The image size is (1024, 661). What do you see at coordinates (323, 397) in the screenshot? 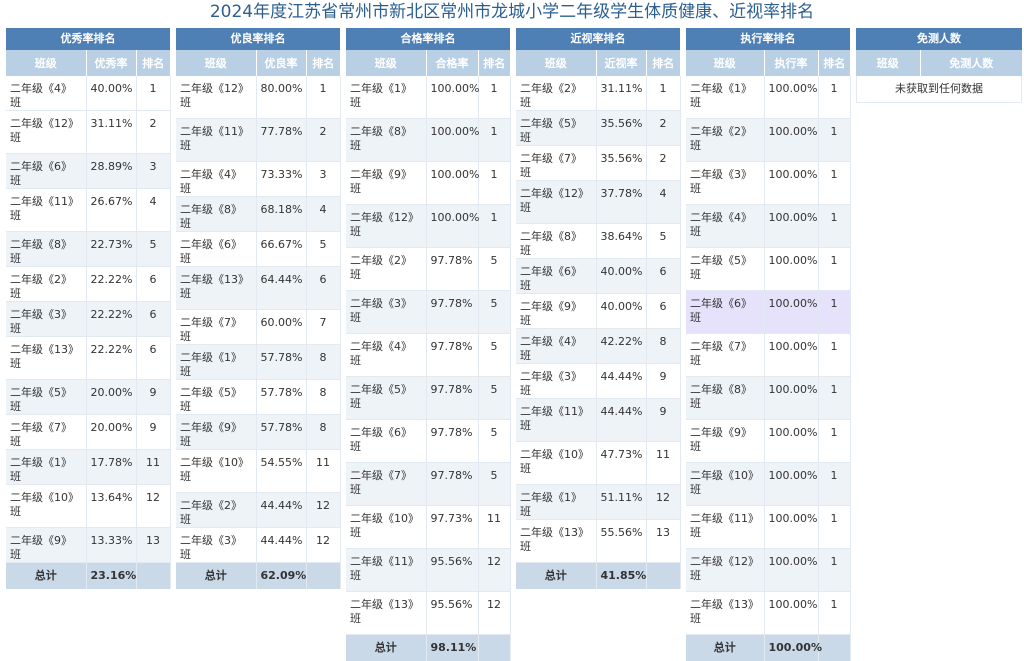
I see `rank-cell: 8` at bounding box center [323, 397].